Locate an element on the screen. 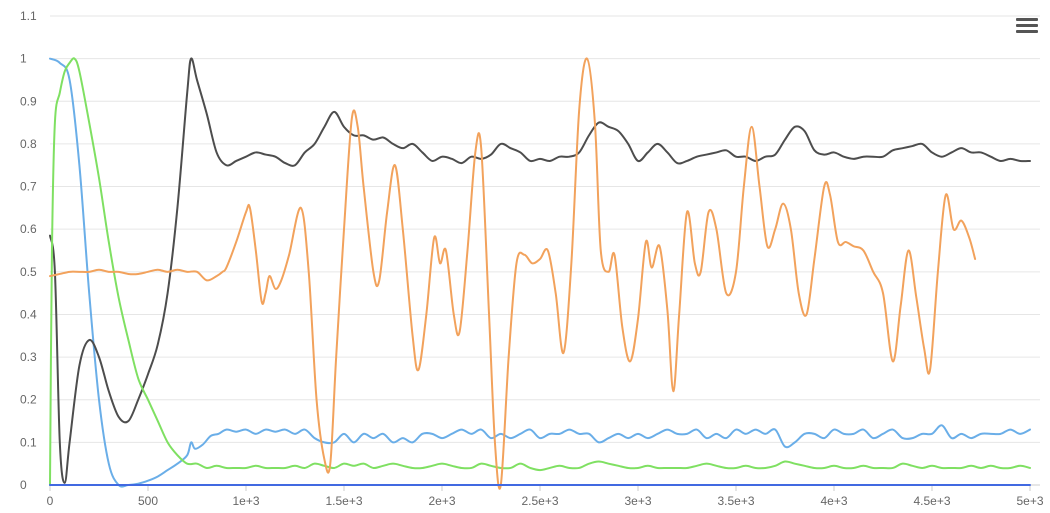 This screenshot has height=513, width=1050. y-tick-label: 0.2 is located at coordinates (28, 400).